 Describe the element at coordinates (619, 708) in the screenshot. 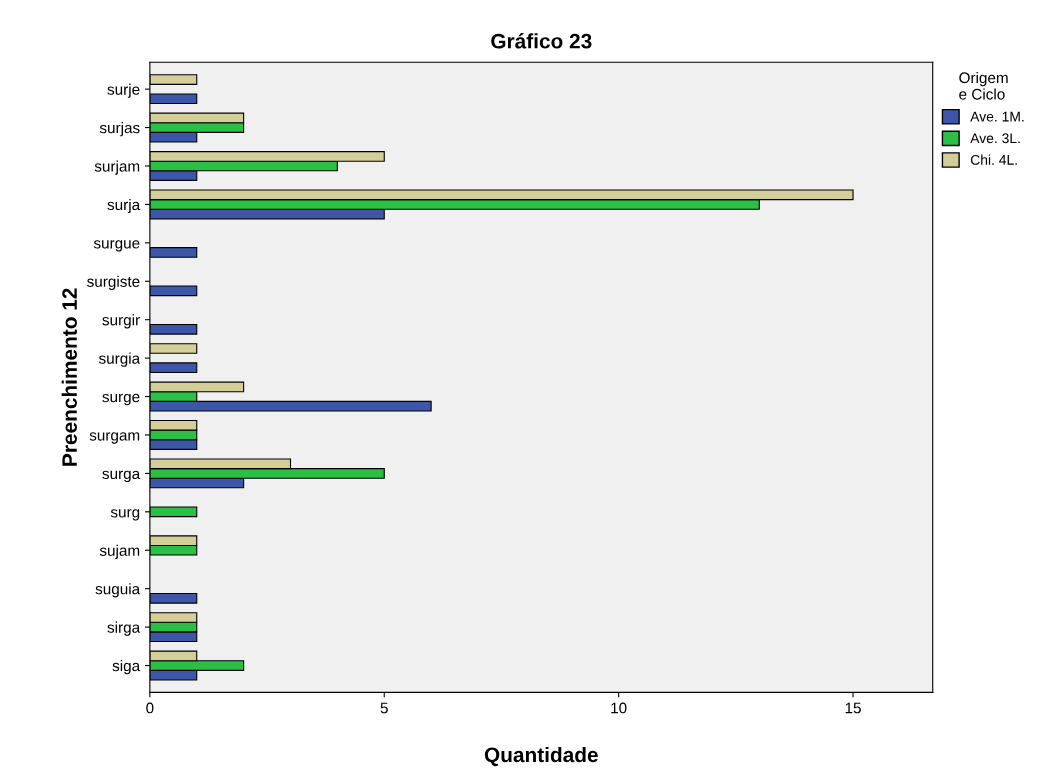

I see `x-tick-label: 10` at that location.